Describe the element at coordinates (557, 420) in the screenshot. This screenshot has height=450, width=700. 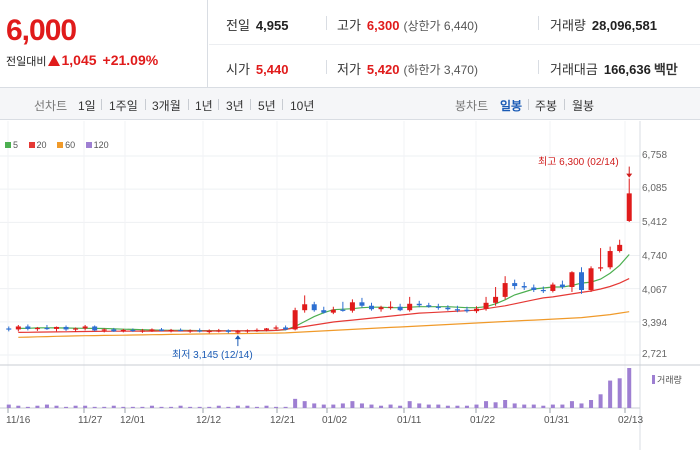
I see `x-tick: 01/31` at that location.